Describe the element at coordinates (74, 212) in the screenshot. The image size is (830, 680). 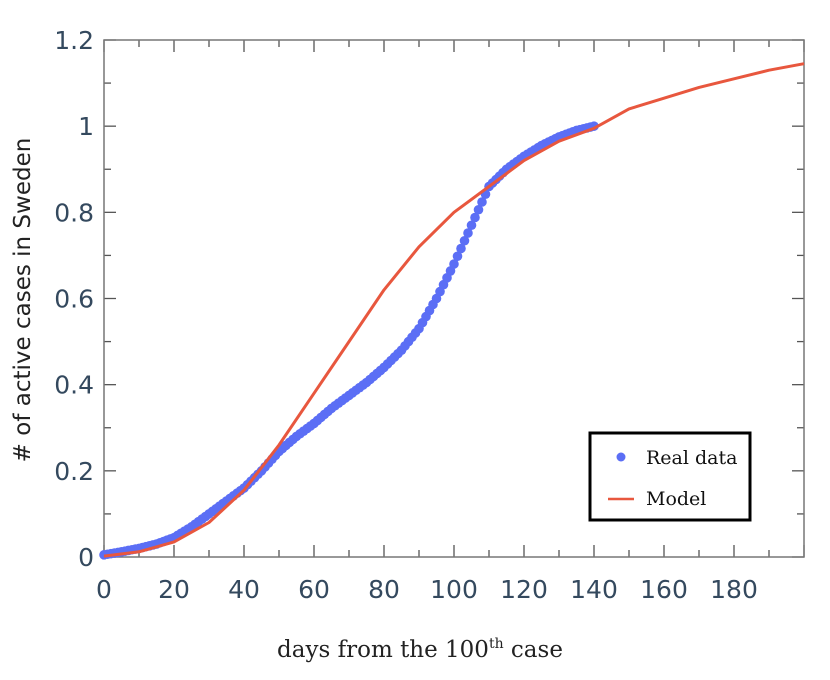
I see `y-tick-label: 0.8` at that location.